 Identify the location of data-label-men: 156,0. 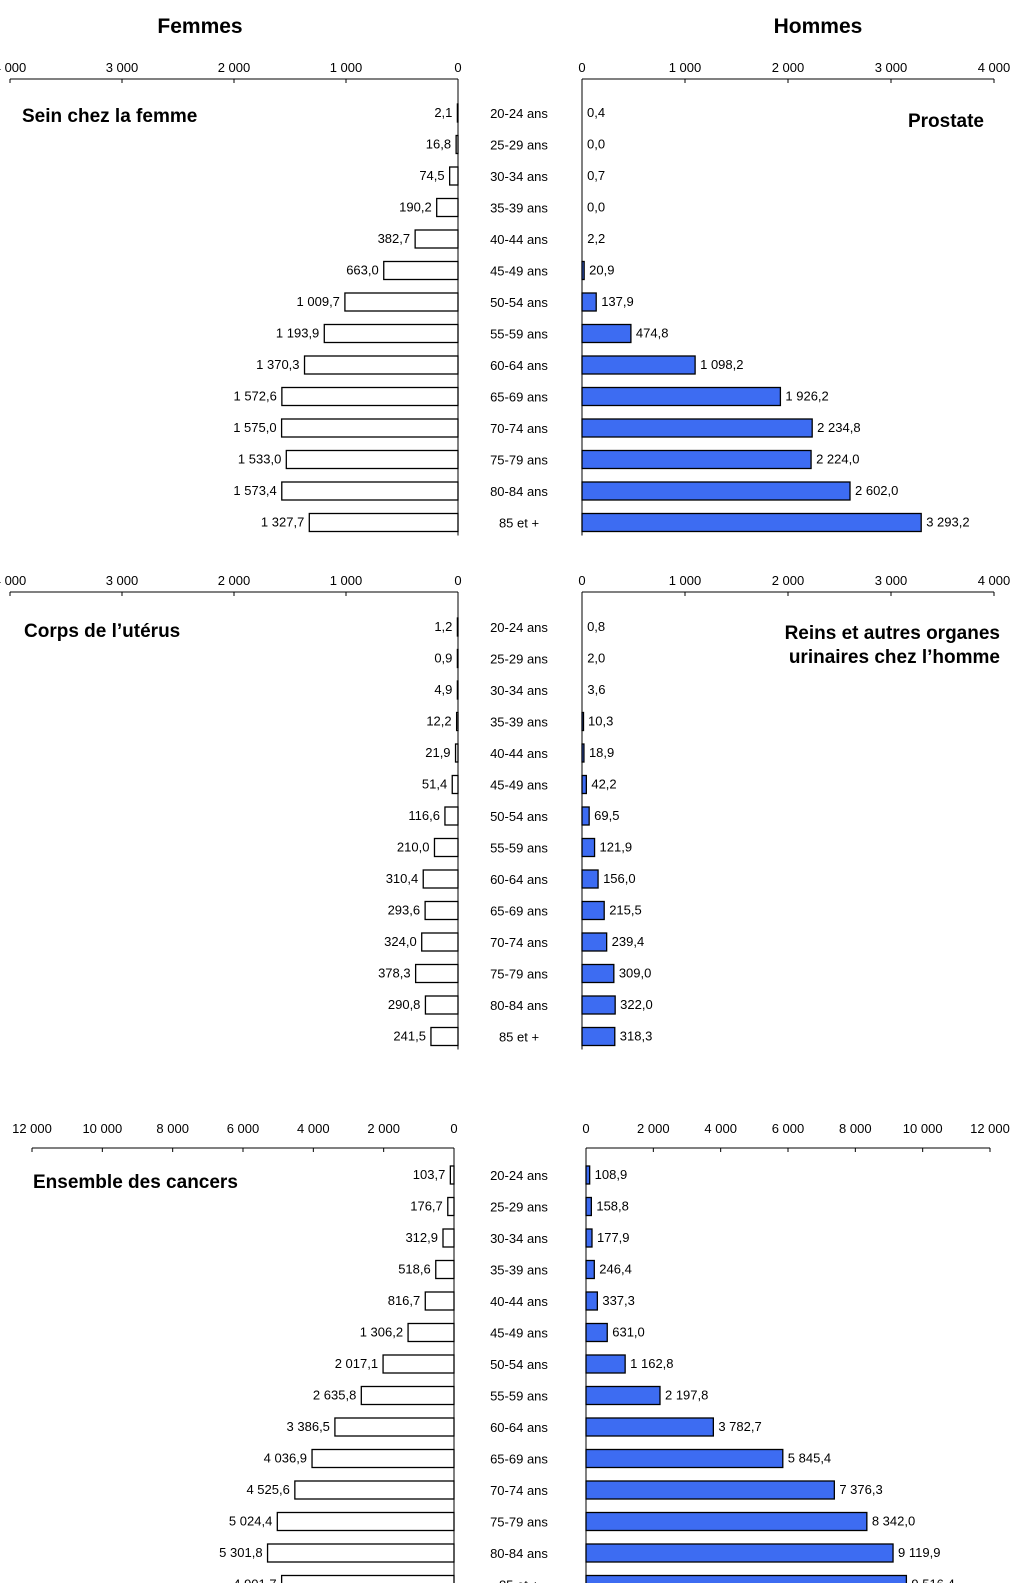
(619, 878).